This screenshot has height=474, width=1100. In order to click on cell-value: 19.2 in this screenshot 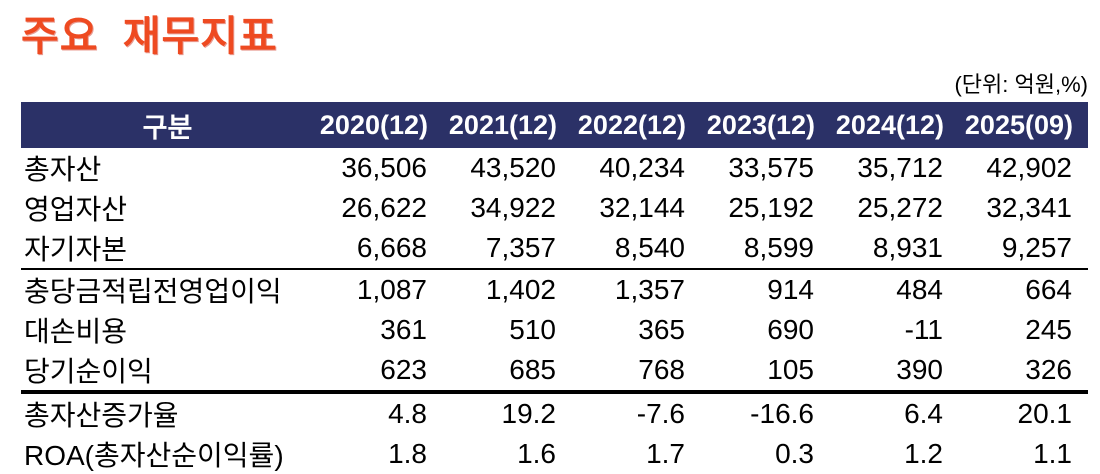, I will do `click(507, 412)`.